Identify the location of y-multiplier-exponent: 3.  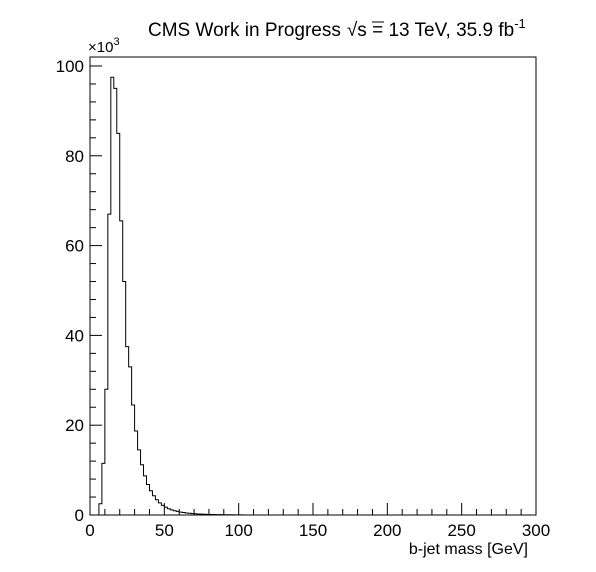
(116, 42).